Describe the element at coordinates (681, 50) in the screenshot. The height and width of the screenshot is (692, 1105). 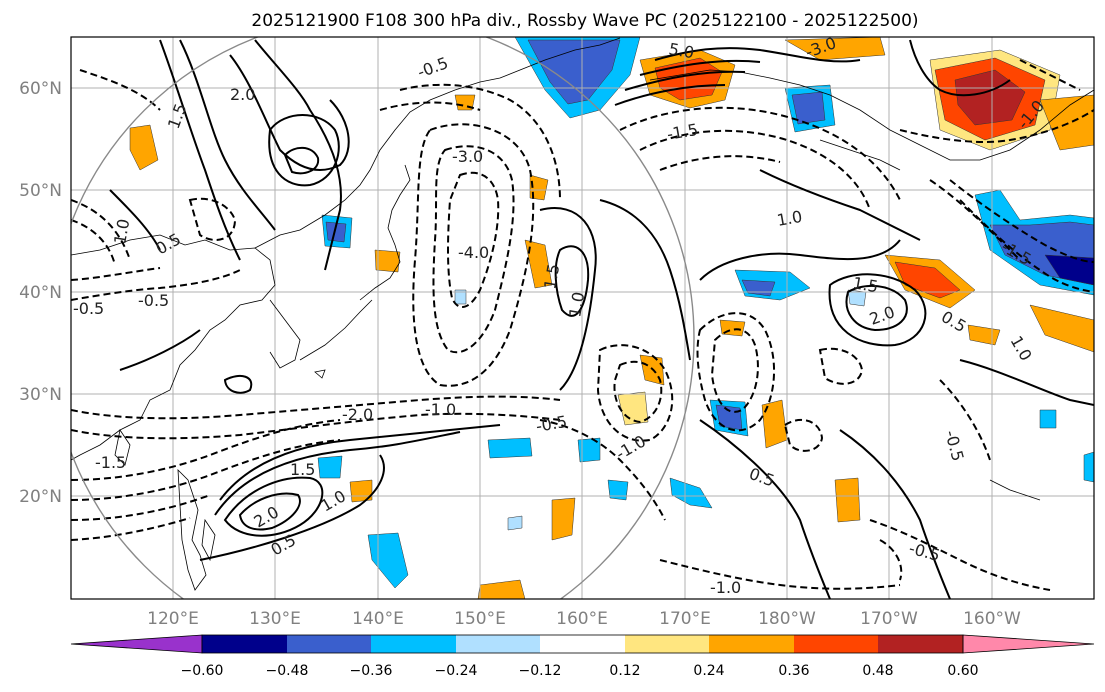
I see `contour-label-positive: 5.0` at that location.